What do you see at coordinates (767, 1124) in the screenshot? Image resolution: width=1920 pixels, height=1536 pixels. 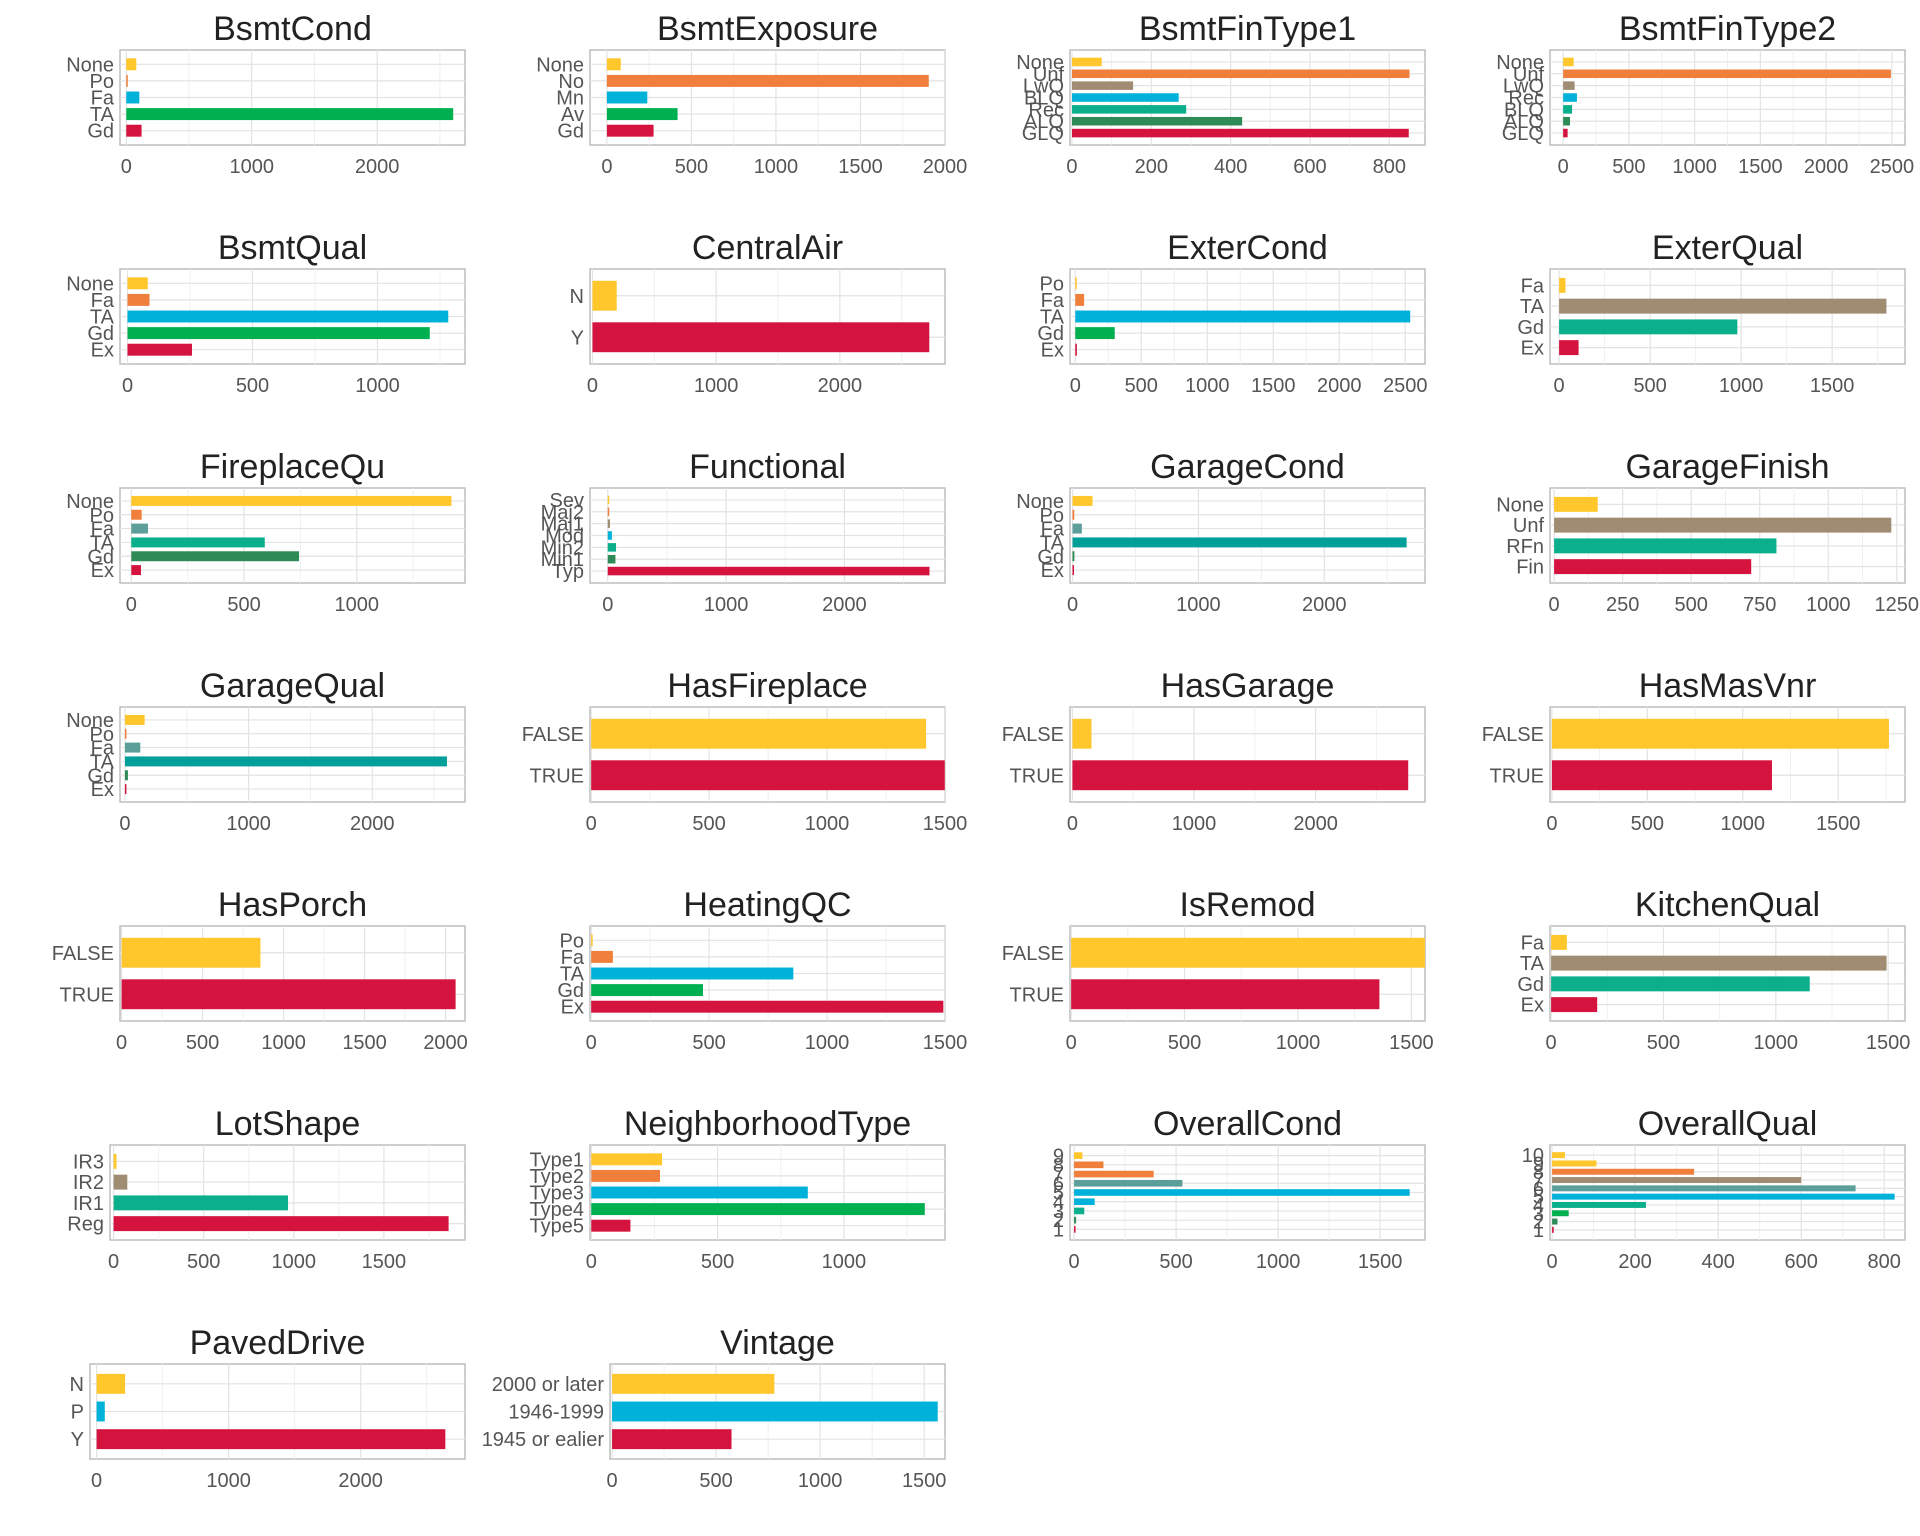 I see `chart-title: NeighborhoodType` at bounding box center [767, 1124].